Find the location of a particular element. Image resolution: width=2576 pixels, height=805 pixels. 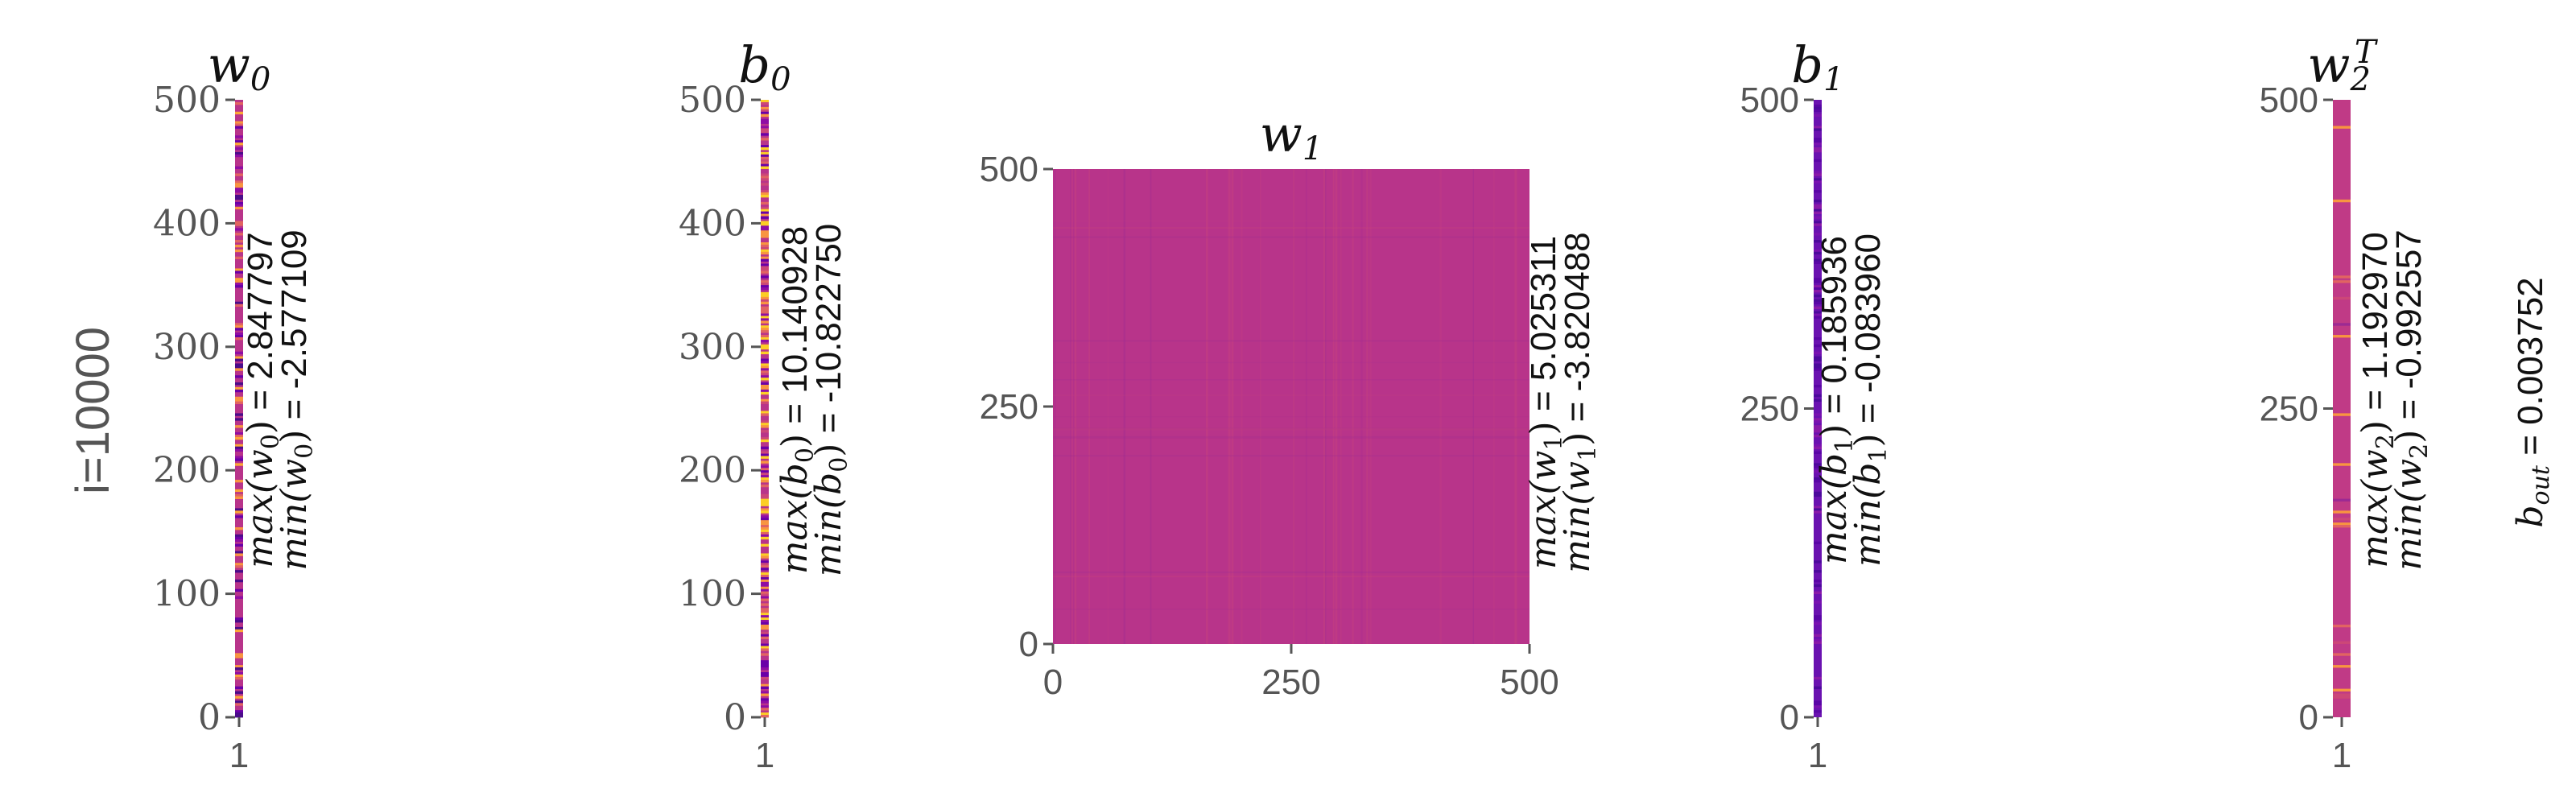

y-axis-label: i=10000 is located at coordinates (93, 410).